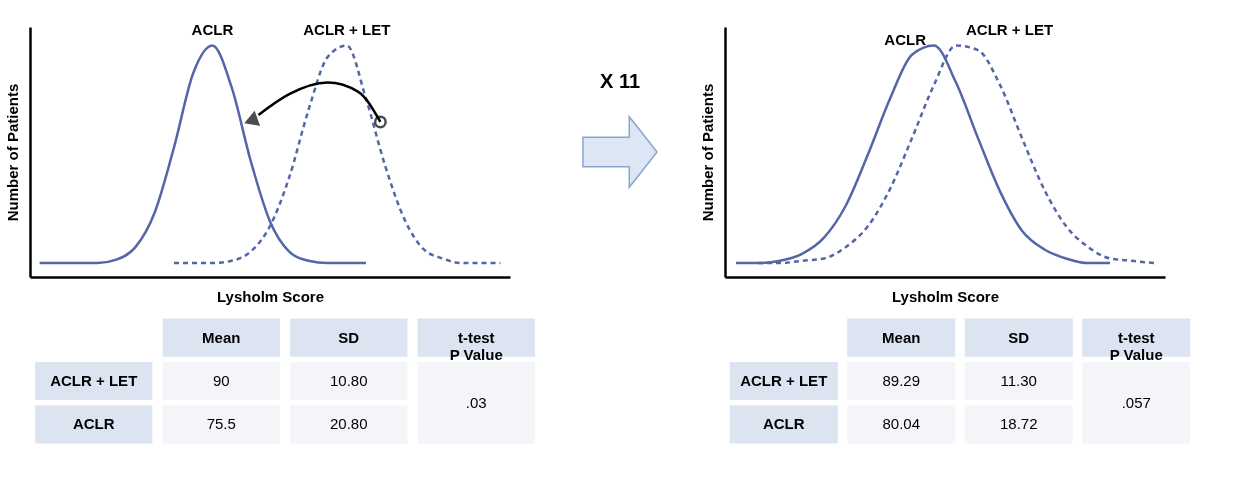  Describe the element at coordinates (348, 424) in the screenshot. I see `text: 20.80` at that location.